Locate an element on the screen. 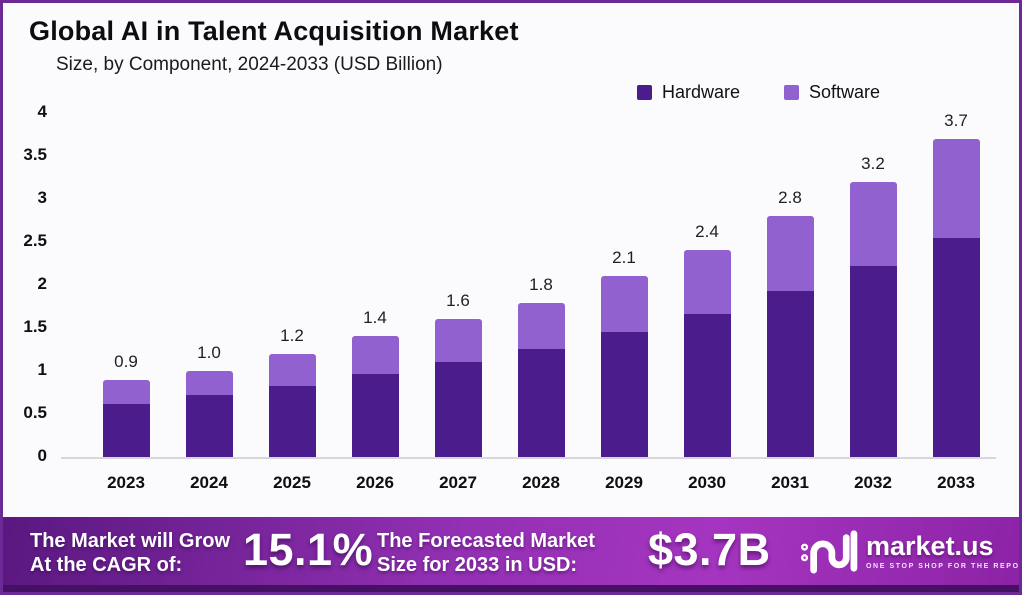 This screenshot has height=595, width=1022. brand-name: market.us is located at coordinates (930, 545).